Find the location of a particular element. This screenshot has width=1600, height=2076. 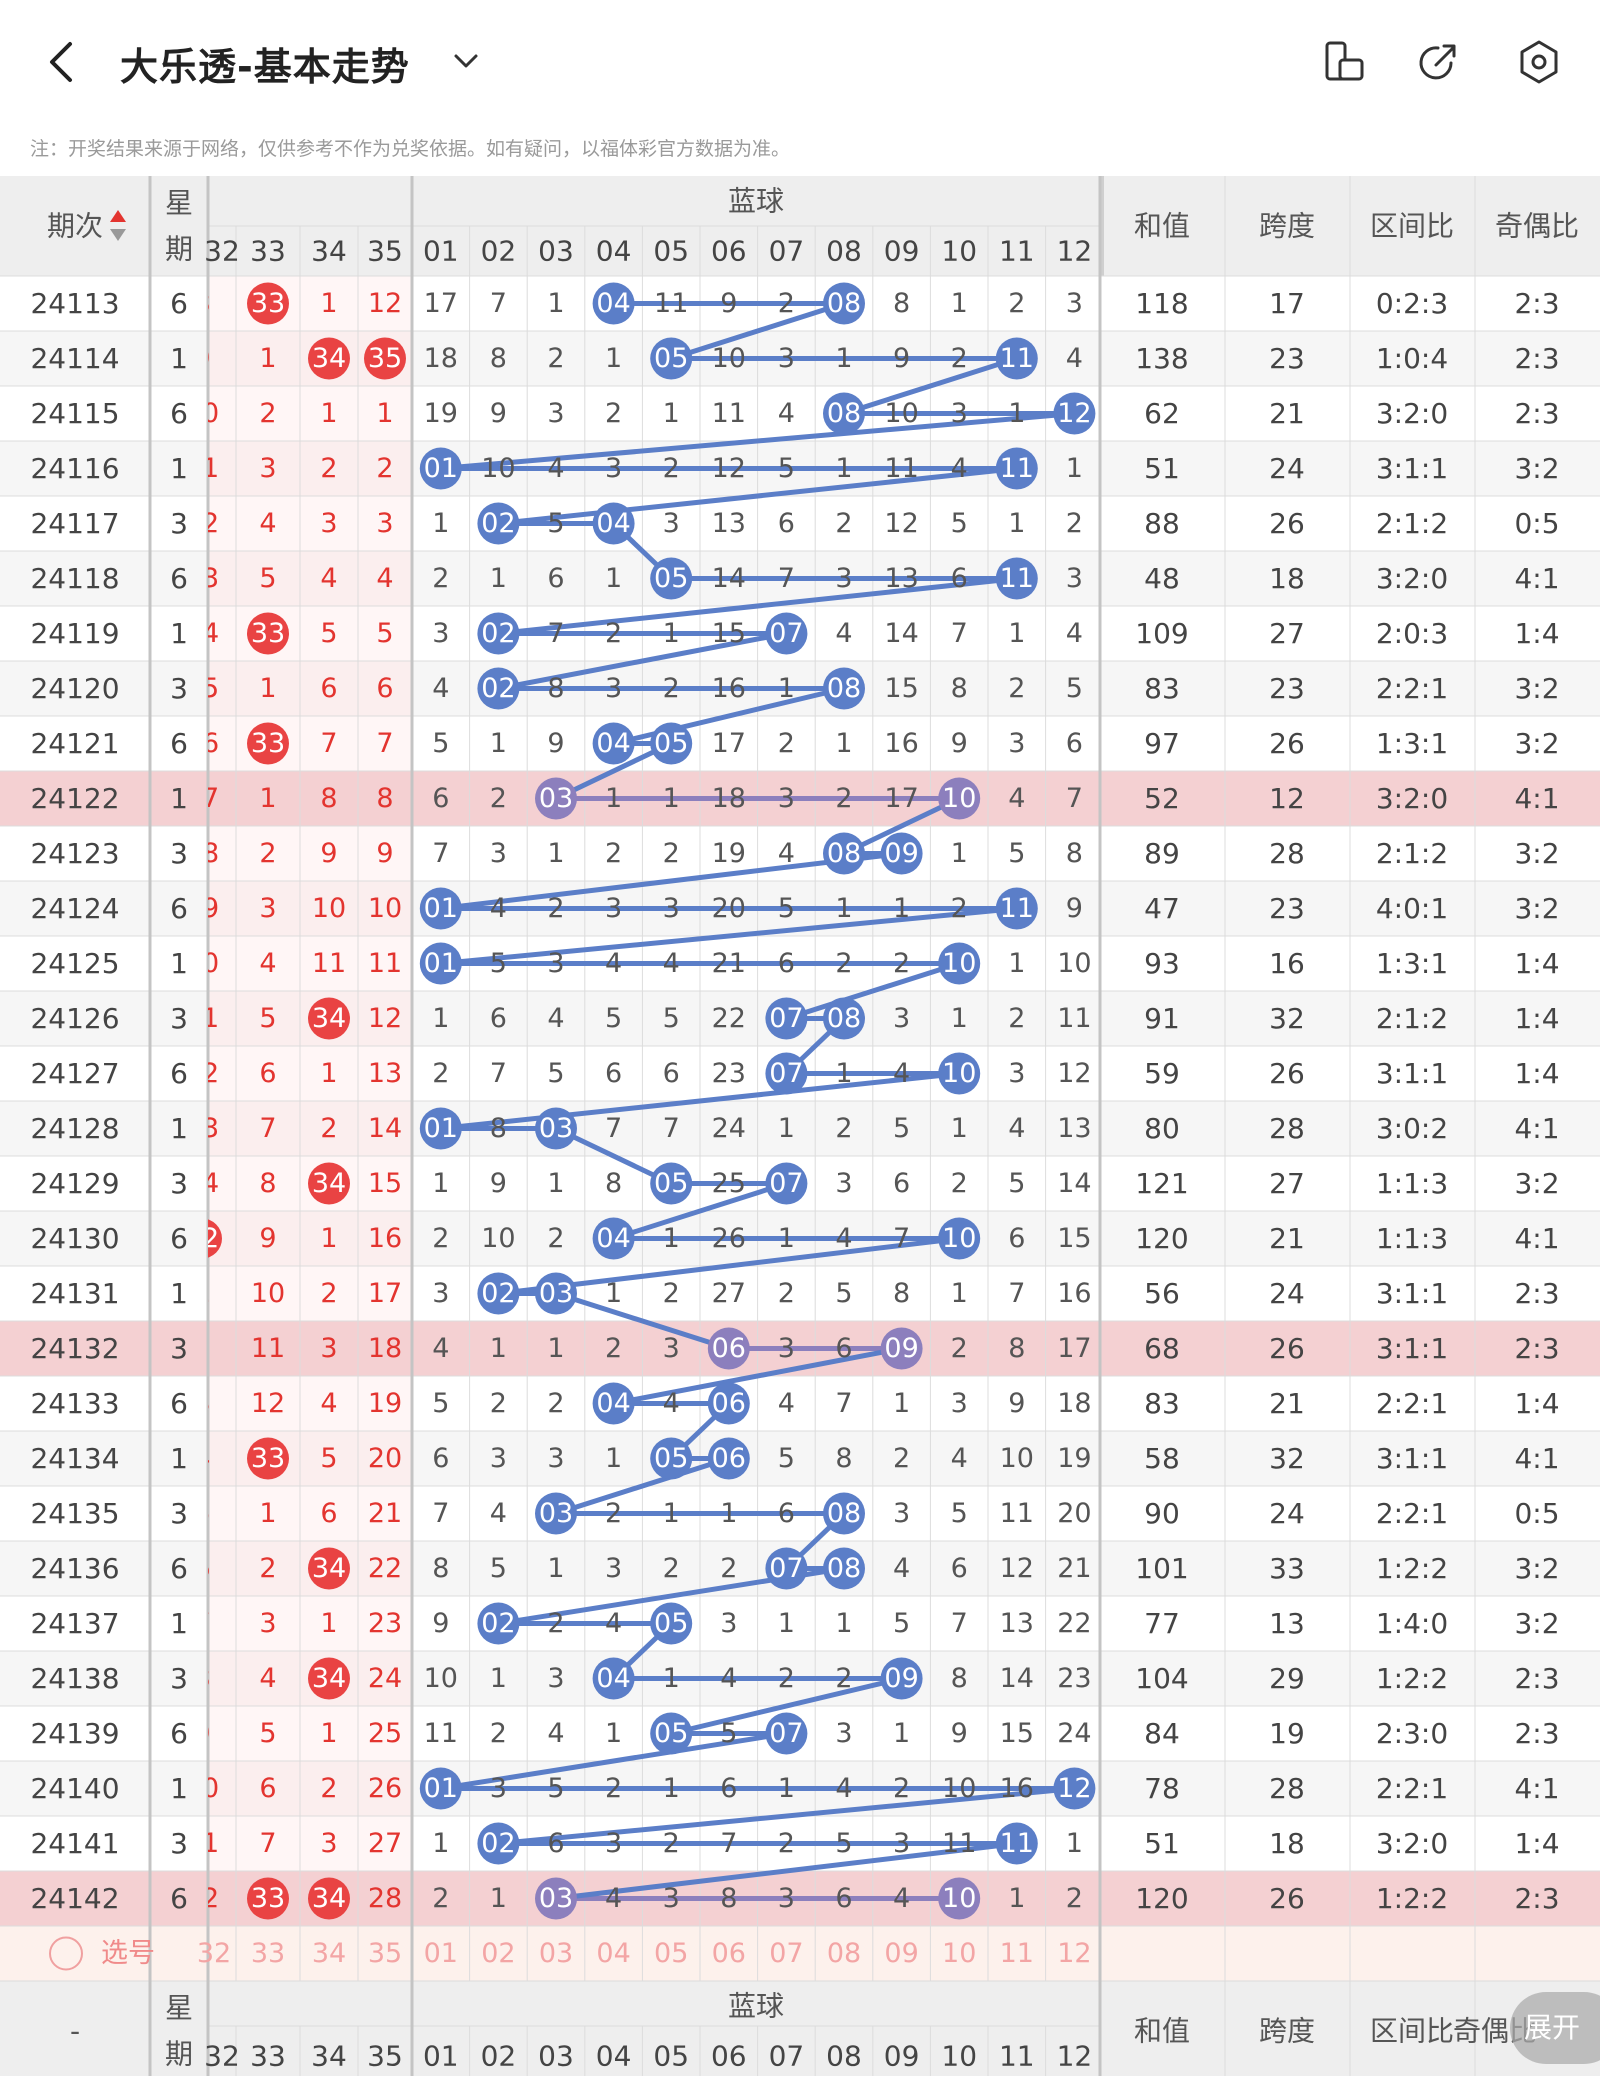

table-row: 24132321131841123063609281768263:1:12:3 is located at coordinates (795, 1348).